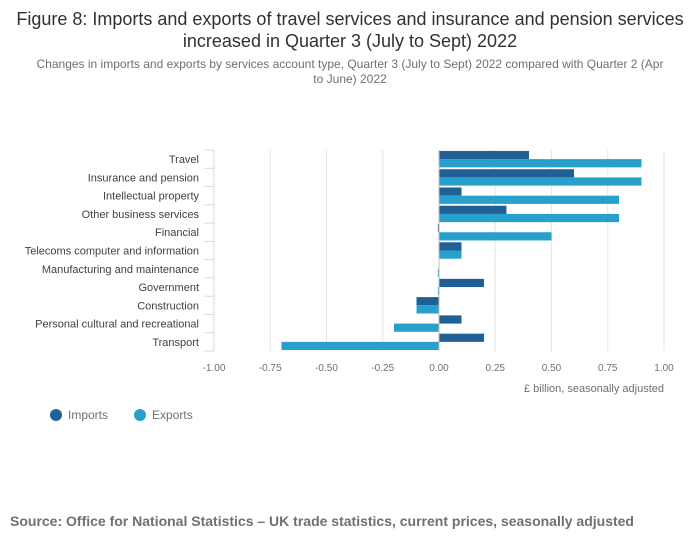 The image size is (700, 549). I want to click on x-tick-label-6: 0.50, so click(552, 368).